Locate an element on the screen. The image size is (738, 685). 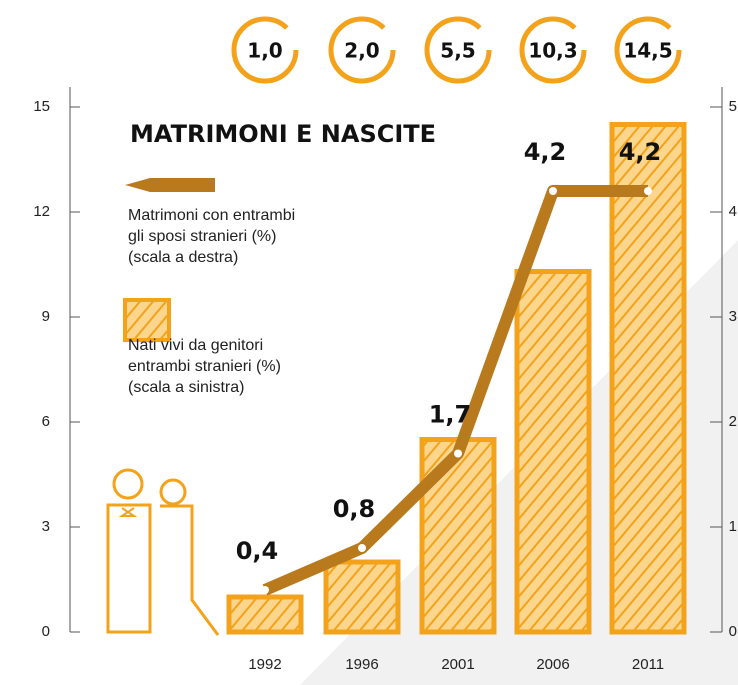
legend-bar-swatch is located at coordinates (147, 320).